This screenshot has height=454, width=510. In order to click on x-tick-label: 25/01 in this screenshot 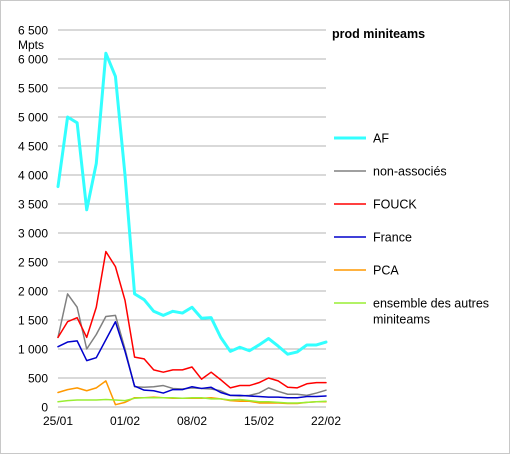, I will do `click(58, 421)`.